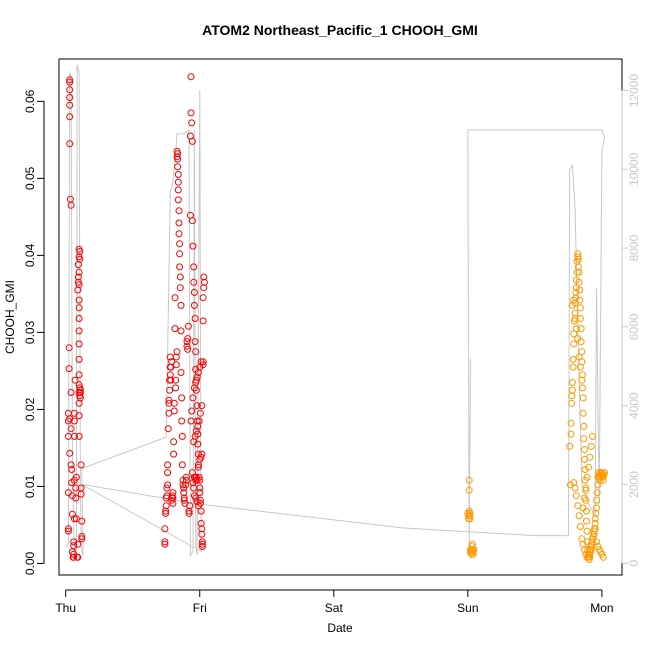 The image size is (650, 650). Describe the element at coordinates (634, 91) in the screenshot. I see `y2-tick-label-6: 12000` at that location.